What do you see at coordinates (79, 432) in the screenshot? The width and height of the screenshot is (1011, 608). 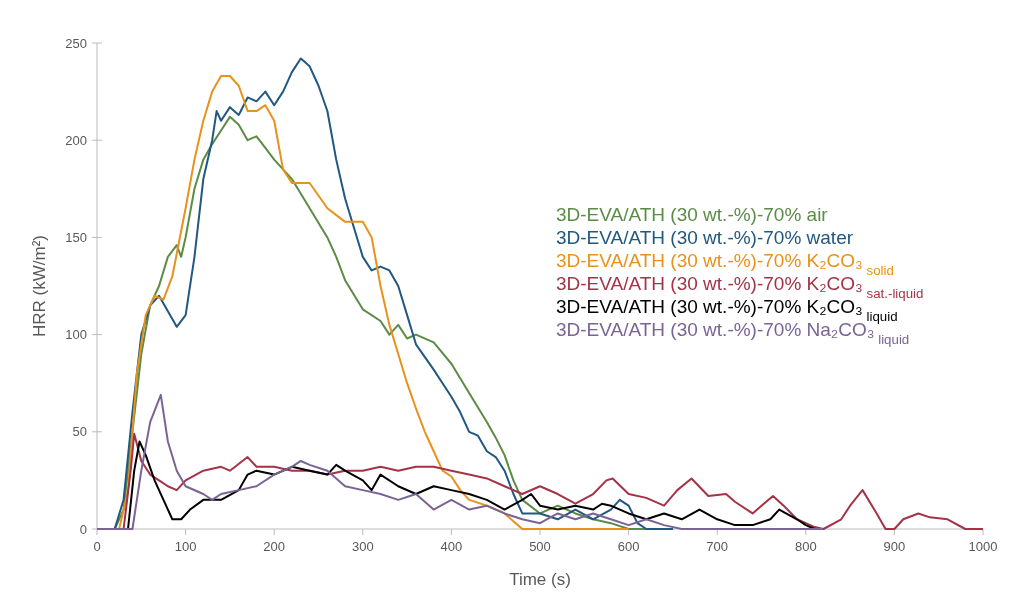 I see `y-tick-label: 50` at bounding box center [79, 432].